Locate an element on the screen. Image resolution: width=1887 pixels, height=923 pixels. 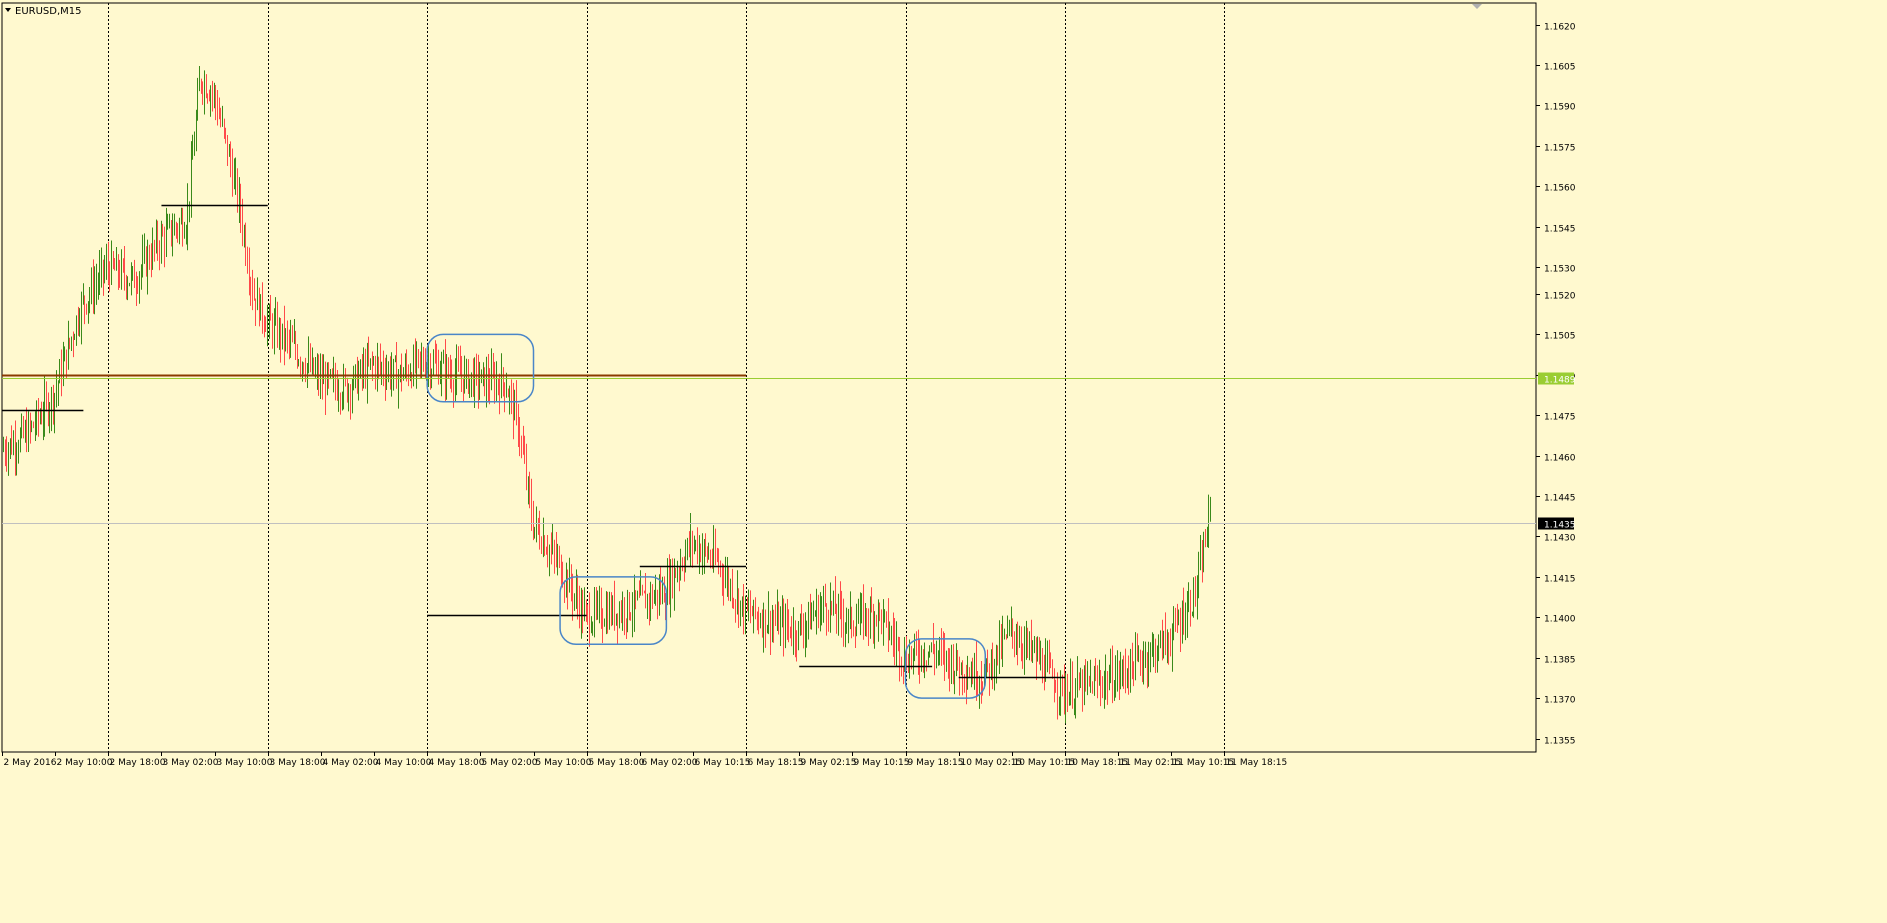
y-tick-label: 1.1590 is located at coordinates (1560, 108).